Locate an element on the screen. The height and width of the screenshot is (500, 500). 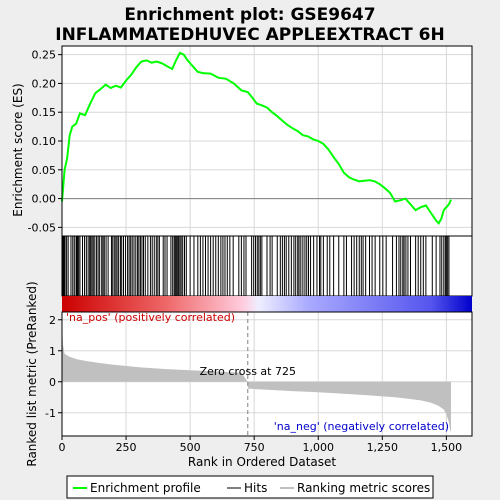
ranking-color-bar is located at coordinates (267, 304).